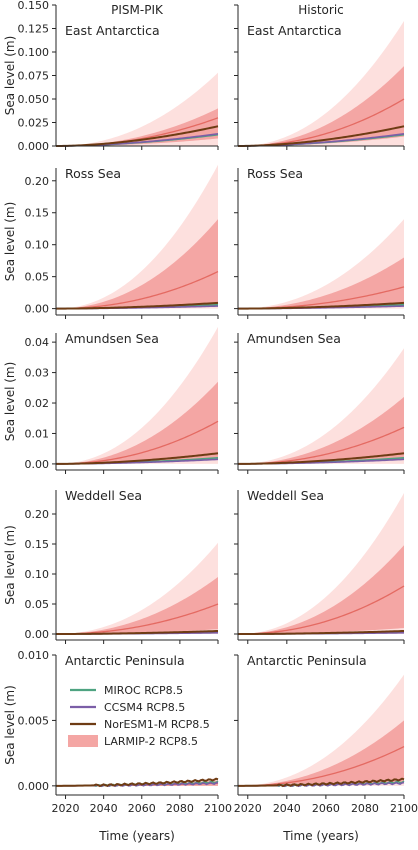 This screenshot has height=850, width=418. Describe the element at coordinates (34, 655) in the screenshot. I see `y-tick-label: 0.010` at that location.